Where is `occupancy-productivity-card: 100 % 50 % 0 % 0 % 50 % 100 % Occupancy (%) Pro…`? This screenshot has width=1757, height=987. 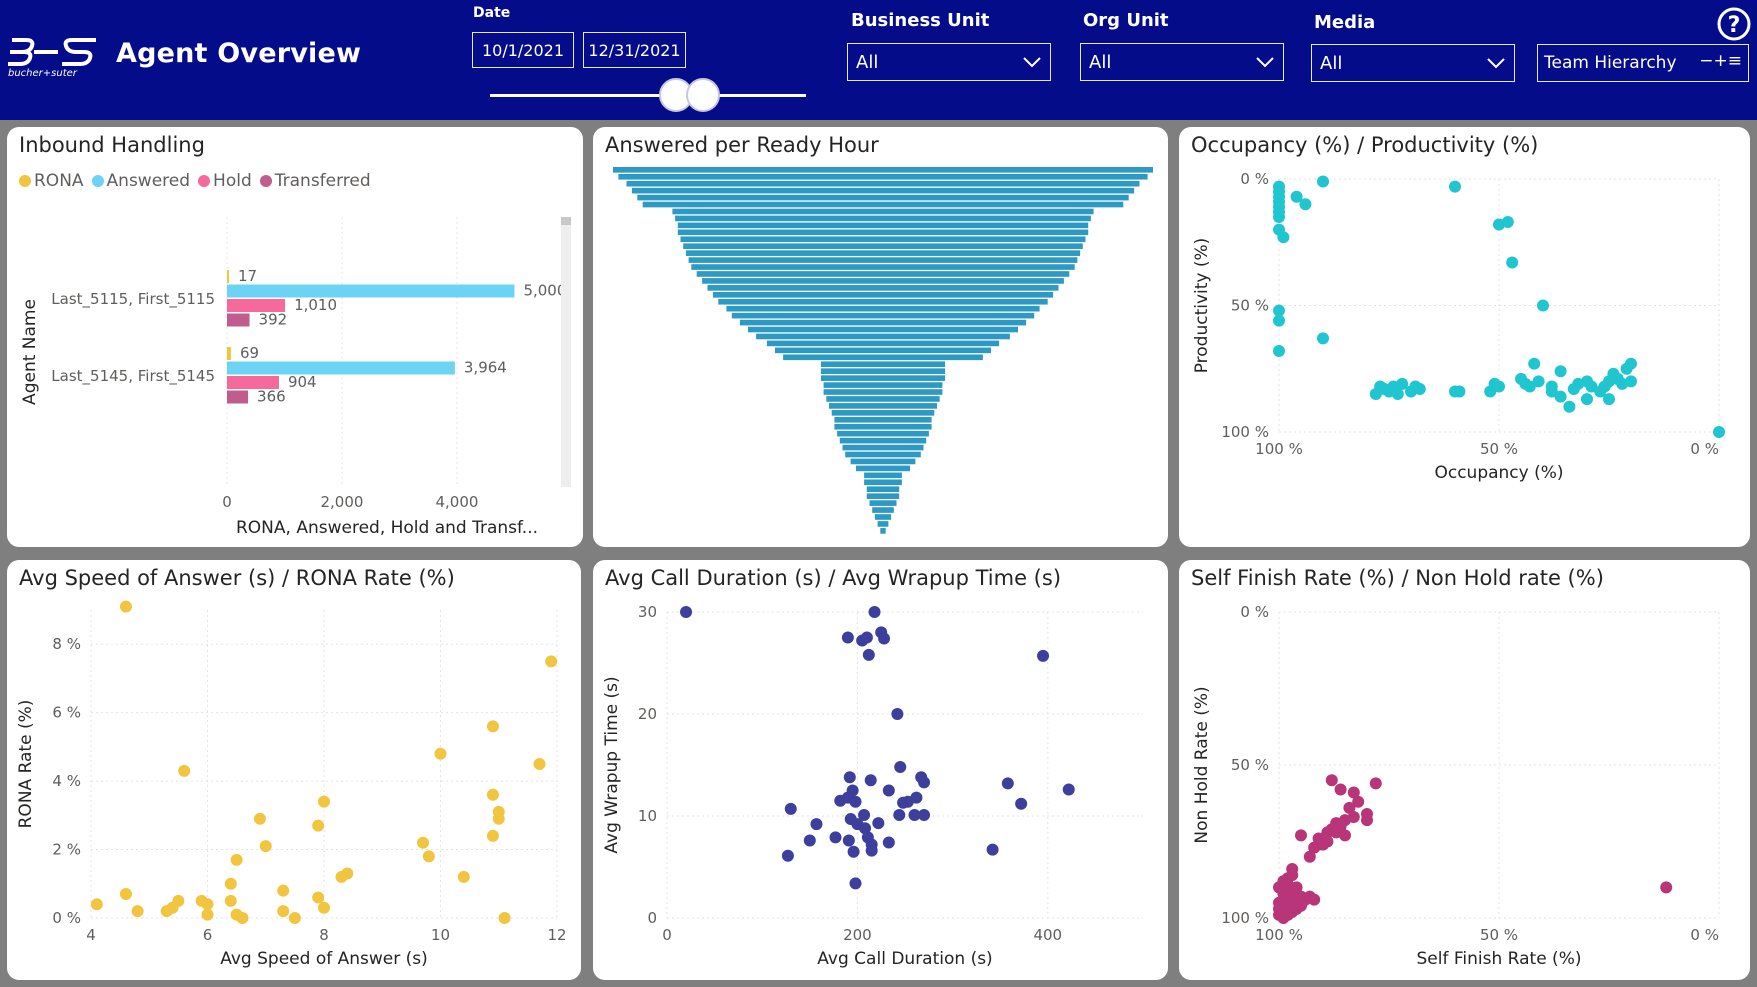 occupancy-productivity-card: 100 % 50 % 0 % 0 % 50 % 100 % Occupancy (%) Pro… is located at coordinates (1464, 337).